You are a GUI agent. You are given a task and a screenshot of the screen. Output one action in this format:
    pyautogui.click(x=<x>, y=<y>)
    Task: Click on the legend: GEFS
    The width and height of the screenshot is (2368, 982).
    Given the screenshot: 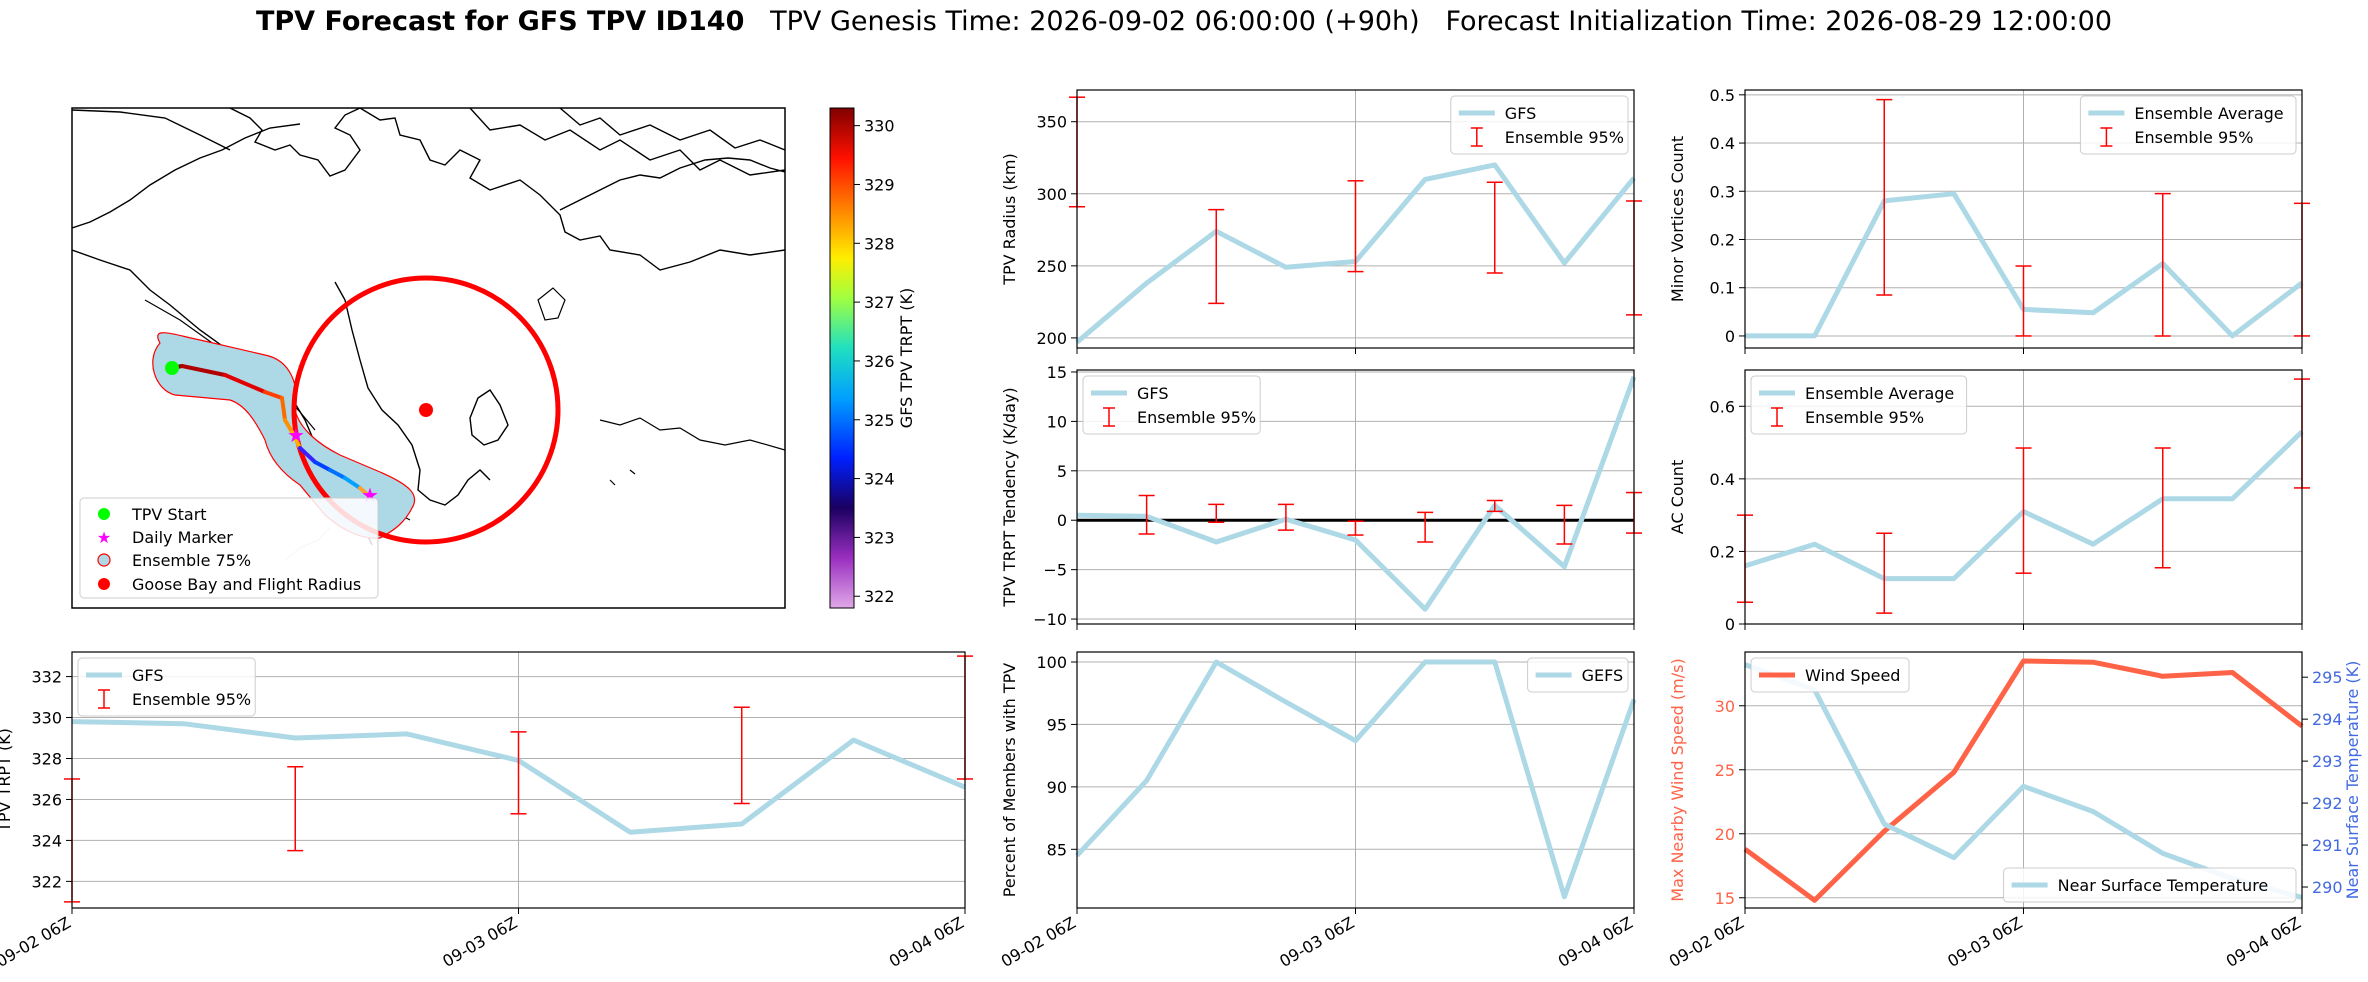 What is the action you would take?
    pyautogui.click(x=1578, y=675)
    